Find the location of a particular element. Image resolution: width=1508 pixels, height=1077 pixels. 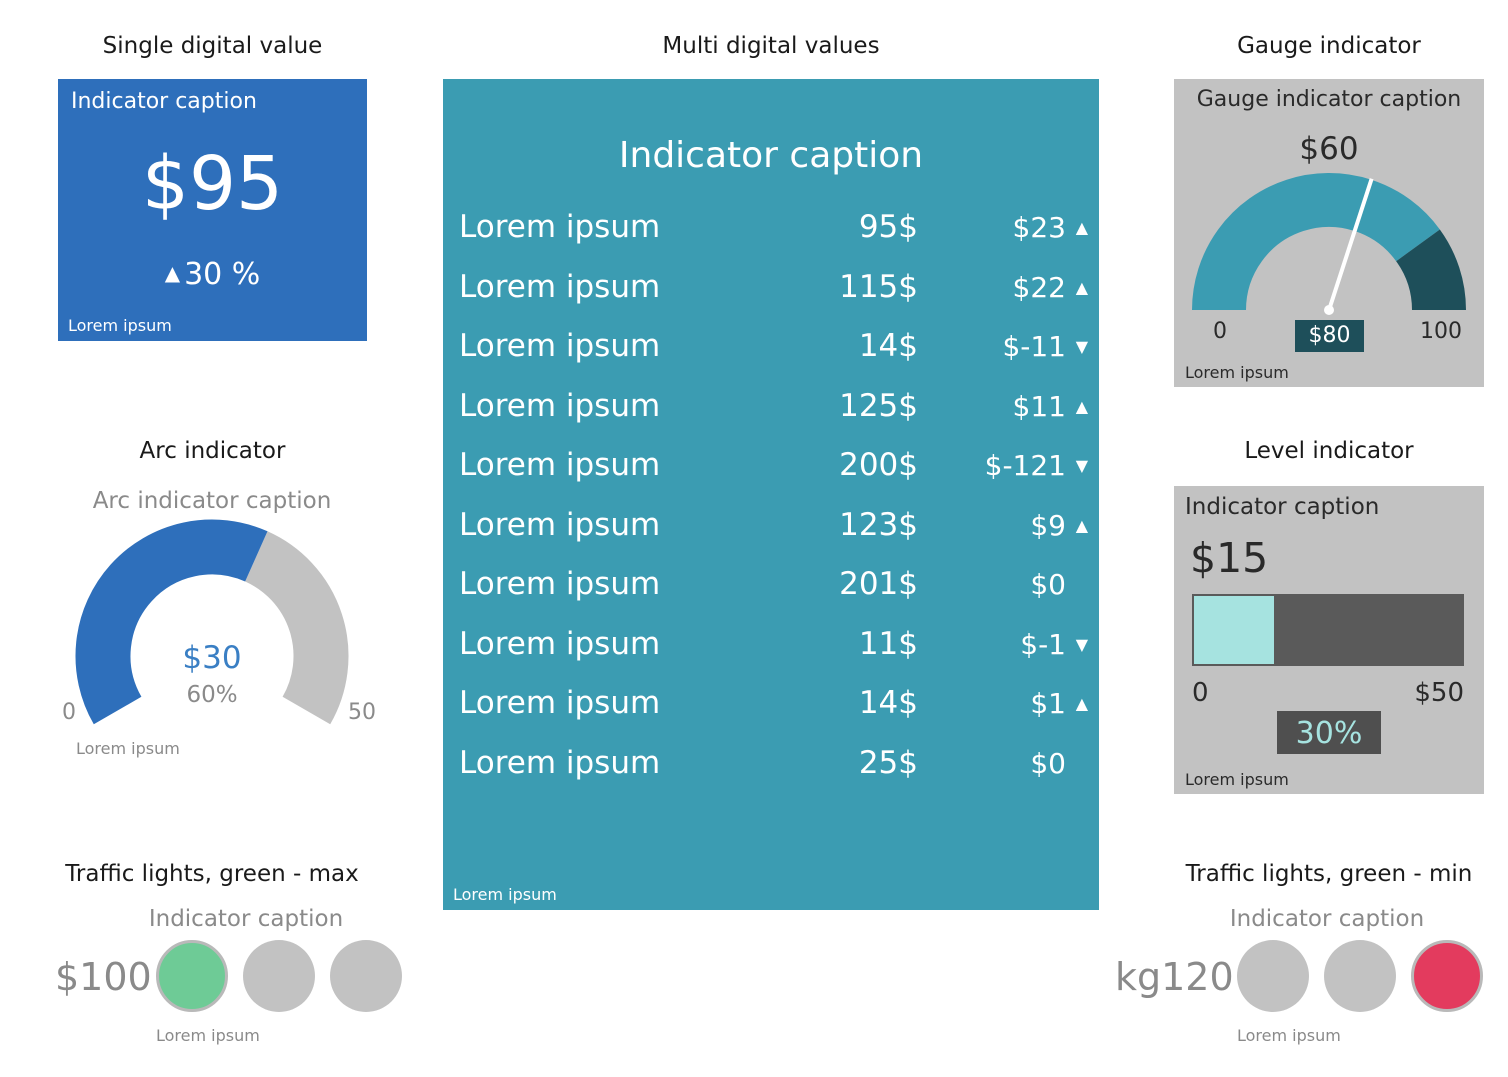

traffic-max-value: $100 is located at coordinates (103, 977).